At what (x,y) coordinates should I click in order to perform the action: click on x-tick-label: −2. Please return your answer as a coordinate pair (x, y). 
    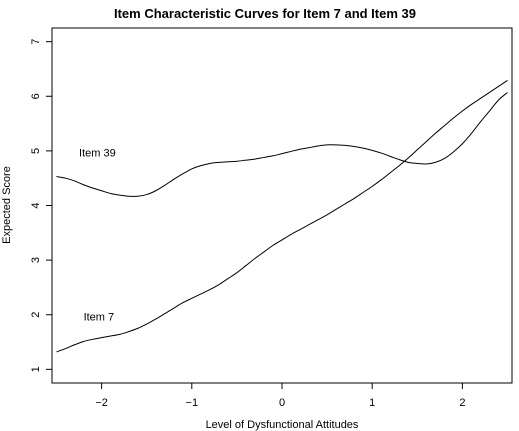
    Looking at the image, I should click on (101, 403).